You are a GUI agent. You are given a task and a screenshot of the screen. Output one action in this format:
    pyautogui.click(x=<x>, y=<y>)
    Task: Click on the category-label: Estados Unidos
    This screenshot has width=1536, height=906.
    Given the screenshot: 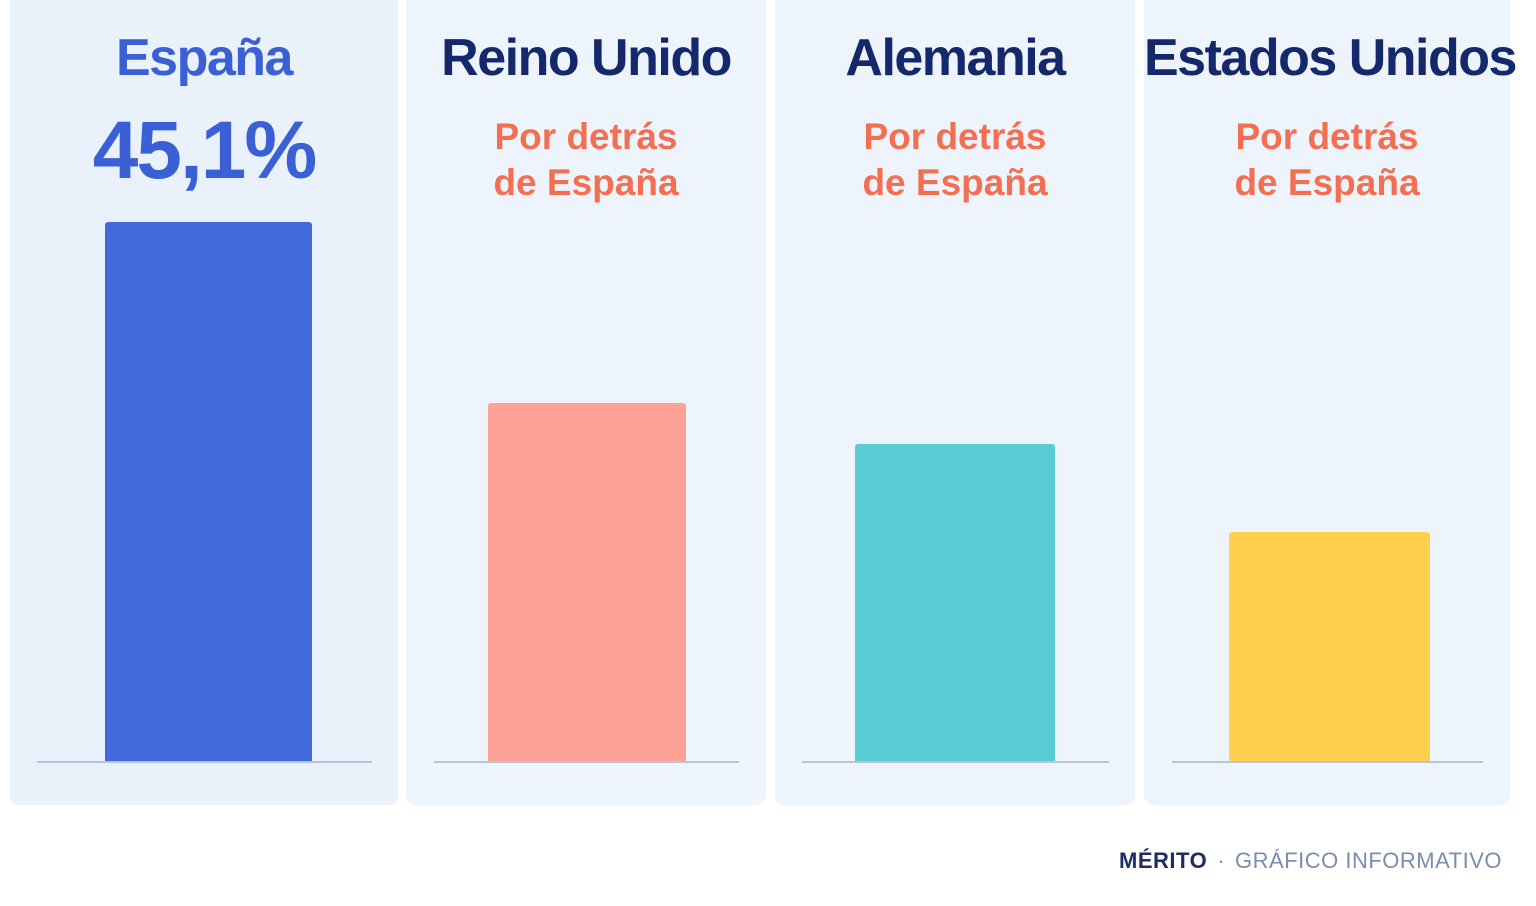 What is the action you would take?
    pyautogui.click(x=1330, y=58)
    